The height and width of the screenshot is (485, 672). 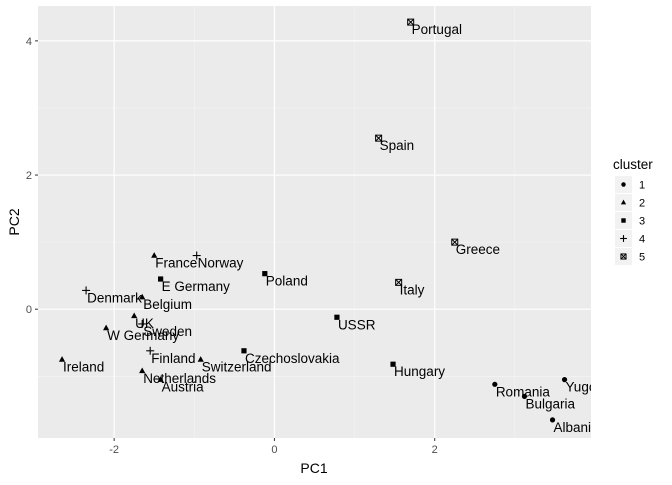 I want to click on point-label: Finland, so click(x=173, y=358).